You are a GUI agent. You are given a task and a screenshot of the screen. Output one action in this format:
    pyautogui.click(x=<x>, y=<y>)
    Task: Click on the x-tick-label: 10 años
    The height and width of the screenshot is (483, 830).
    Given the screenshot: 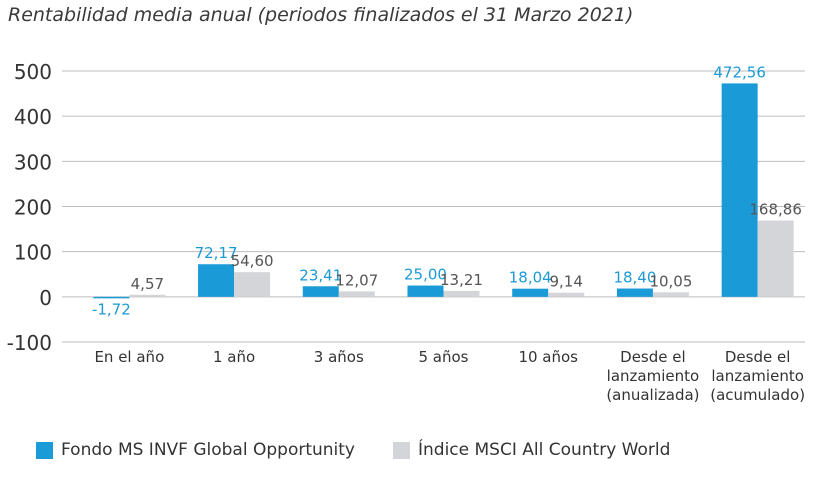 What is the action you would take?
    pyautogui.click(x=548, y=357)
    